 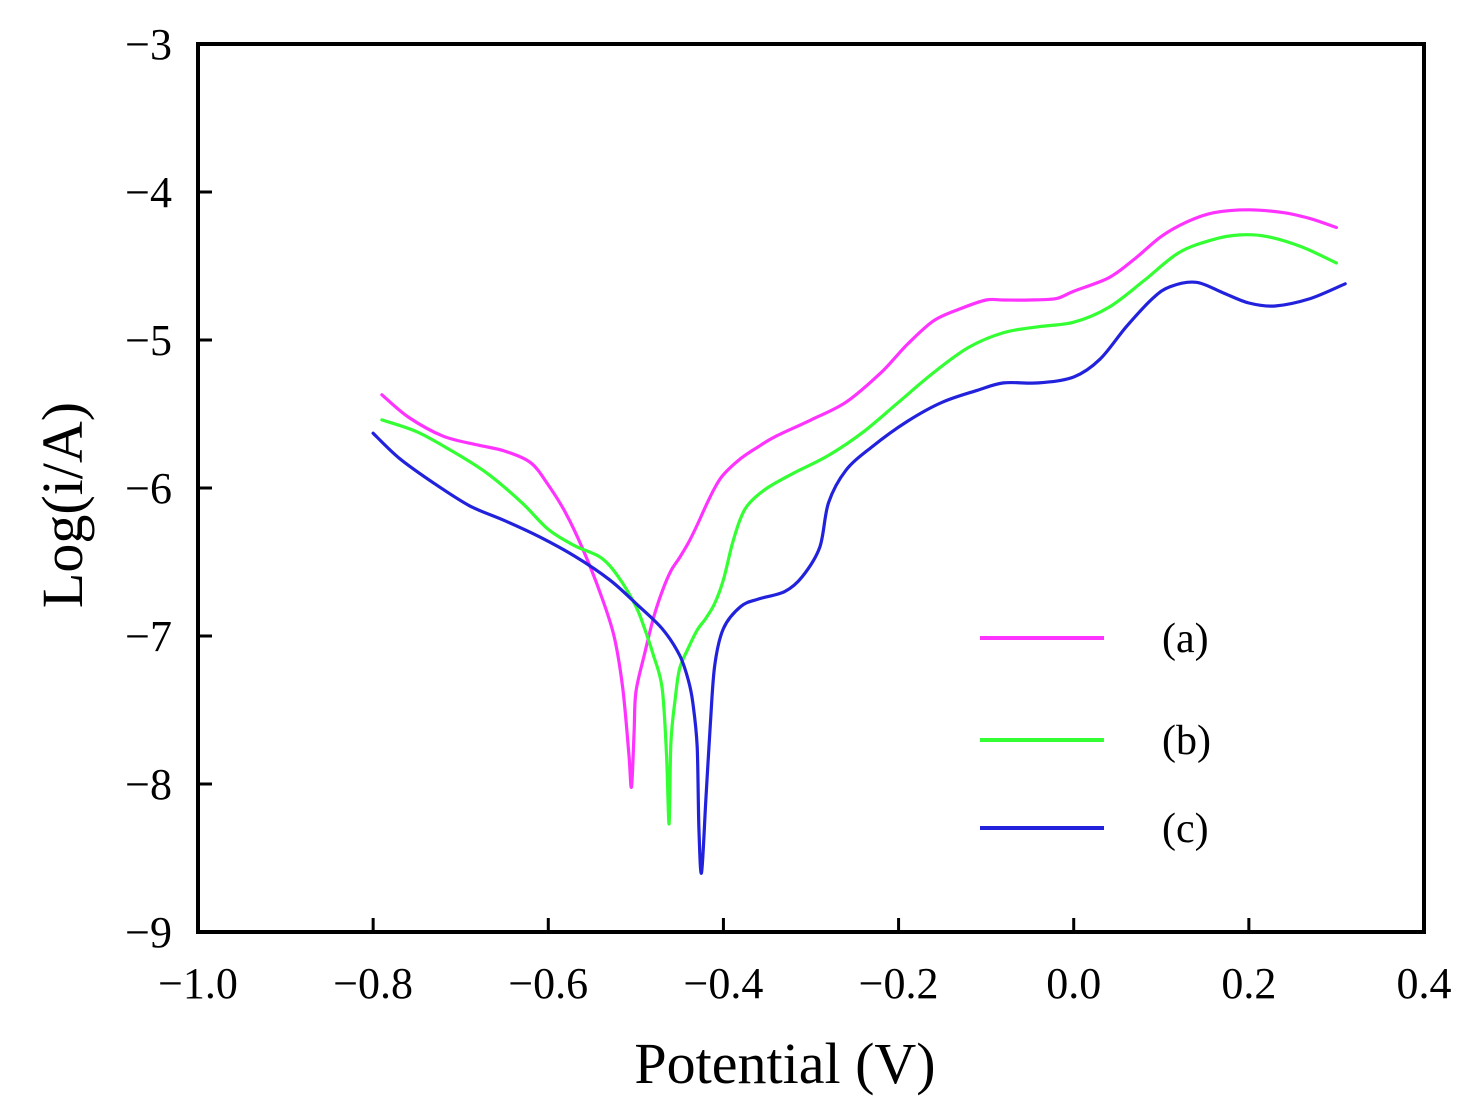 I want to click on legend-label: (c), so click(x=1185, y=829).